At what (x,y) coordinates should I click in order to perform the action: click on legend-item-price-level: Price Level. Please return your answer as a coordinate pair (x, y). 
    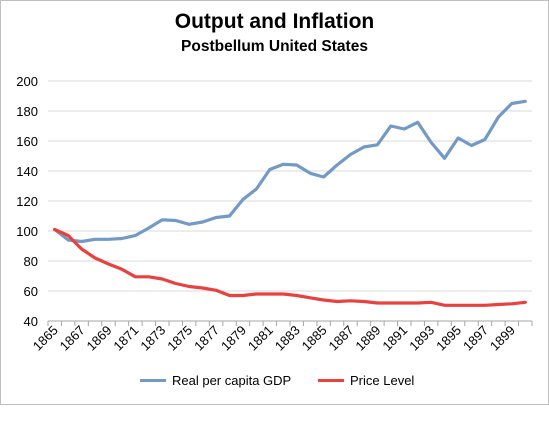
    Looking at the image, I should click on (366, 380).